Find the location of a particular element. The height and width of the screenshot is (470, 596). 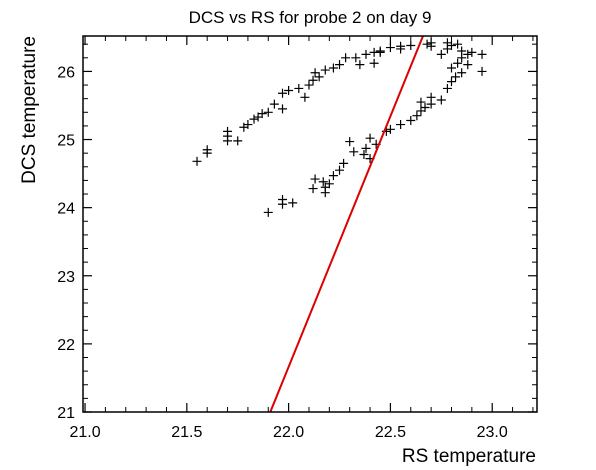

x-tick-label: 23.0 is located at coordinates (492, 432).